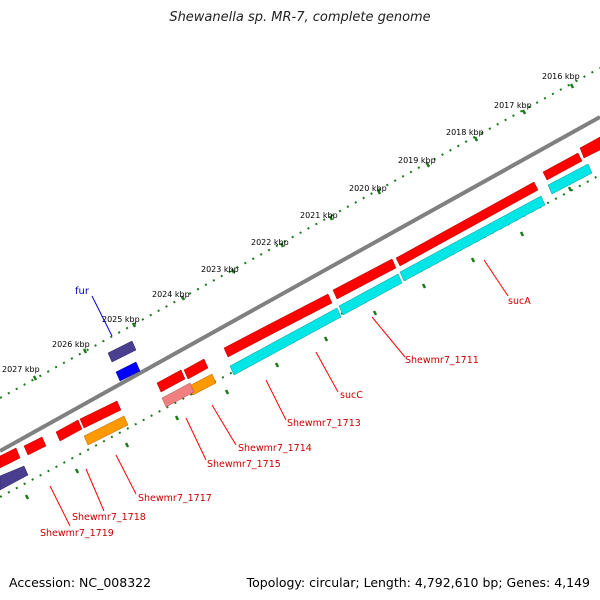 The image size is (600, 600). Describe the element at coordinates (175, 498) in the screenshot. I see `gene-label-1717: Shewmr7_1717` at that location.